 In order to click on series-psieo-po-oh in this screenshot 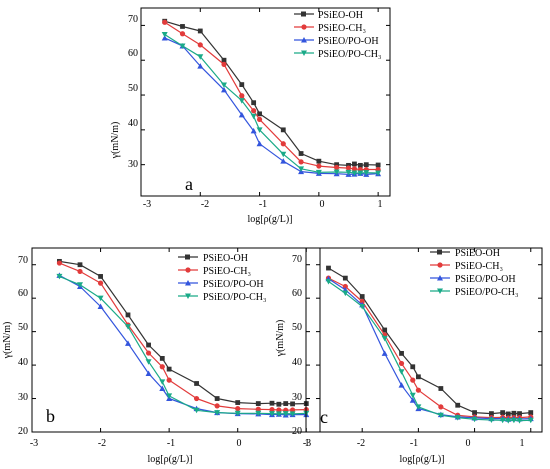, I will do `click(271, 105)`.